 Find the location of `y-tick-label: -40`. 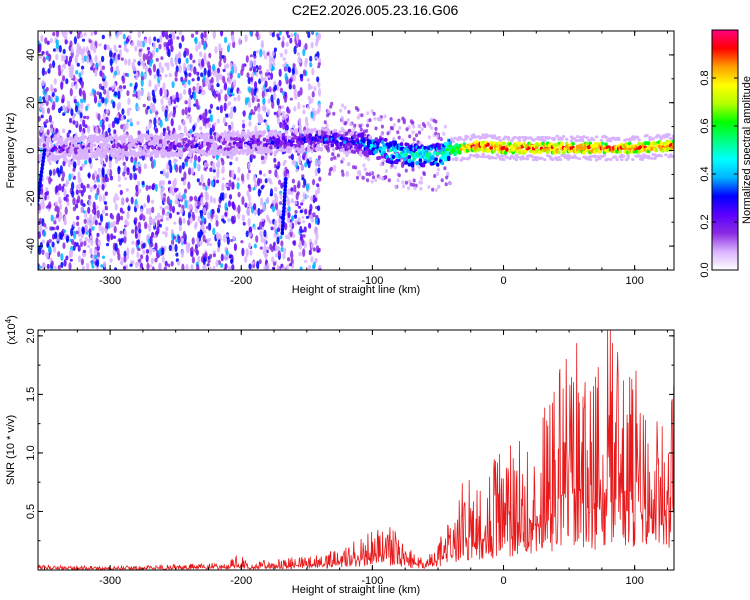

y-tick-label: -40 is located at coordinates (31, 246).